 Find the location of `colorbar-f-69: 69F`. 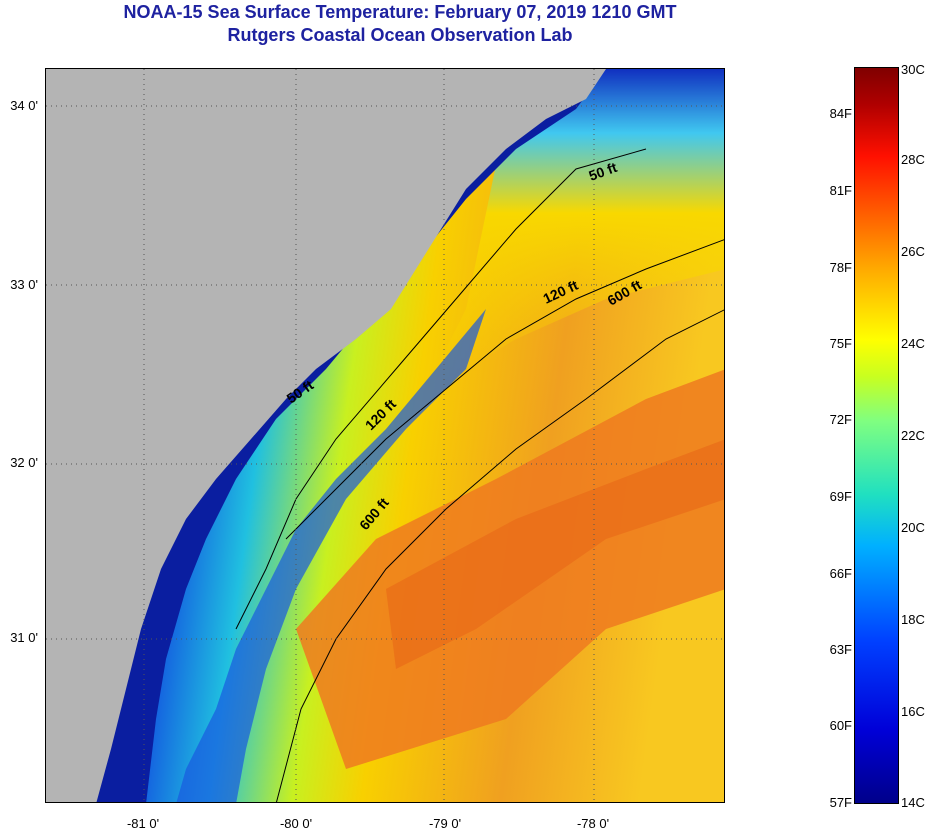

colorbar-f-69: 69F is located at coordinates (840, 496).